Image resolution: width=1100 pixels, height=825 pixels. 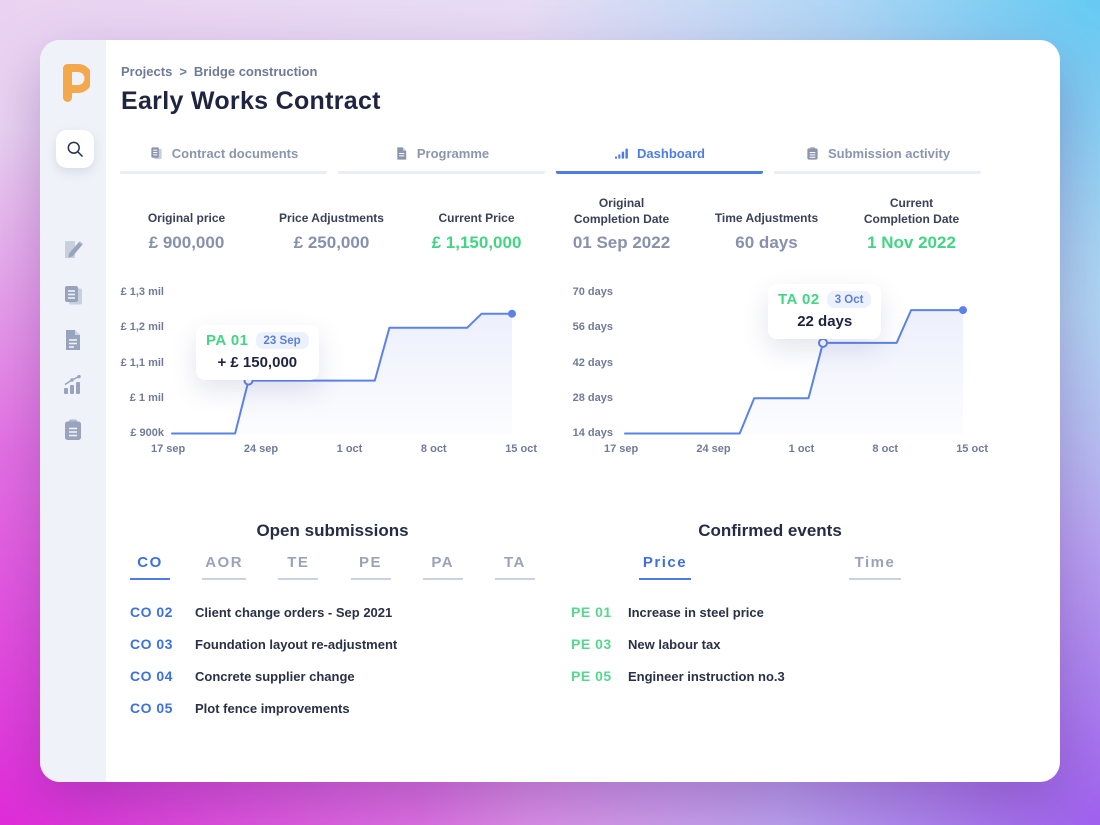 I want to click on confirmed-events-title: Confirmed events, so click(x=770, y=531).